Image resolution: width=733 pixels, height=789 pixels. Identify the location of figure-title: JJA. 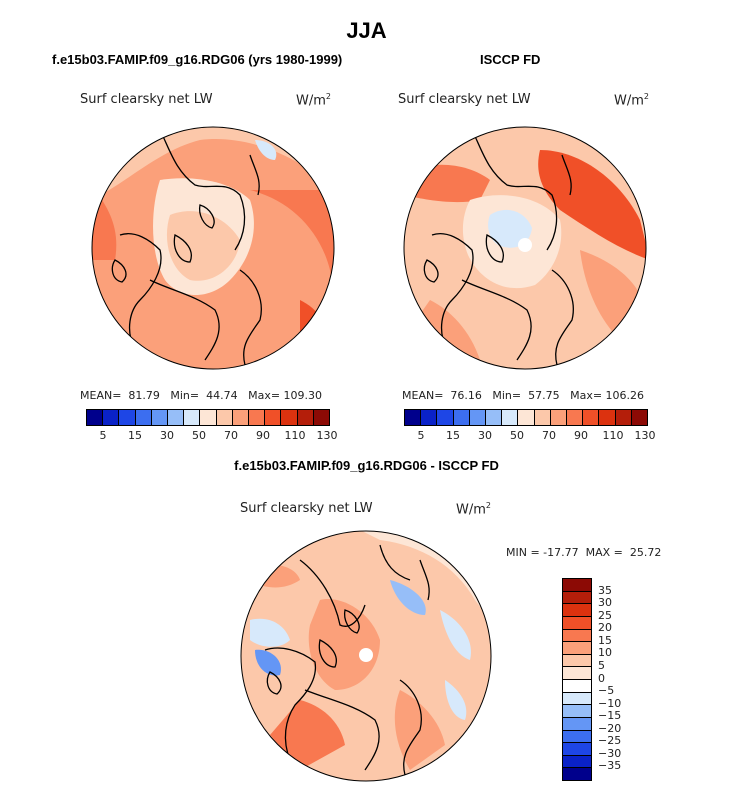
(366, 30).